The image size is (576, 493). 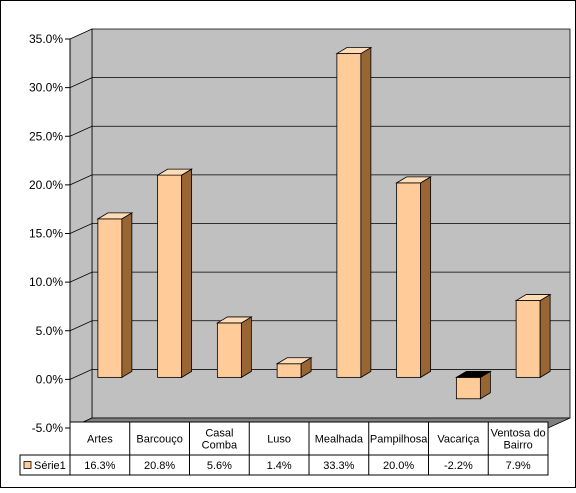 I want to click on y-tick-label: 10.0%, so click(x=46, y=282).